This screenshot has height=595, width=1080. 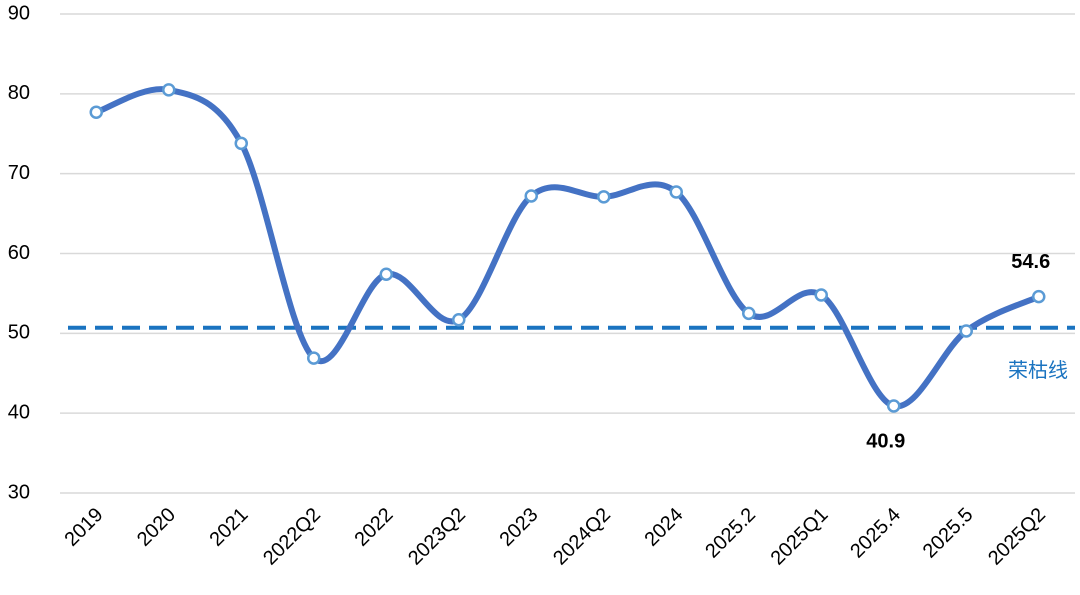 What do you see at coordinates (228, 527) in the screenshot?
I see `x-tick-label: 2021` at bounding box center [228, 527].